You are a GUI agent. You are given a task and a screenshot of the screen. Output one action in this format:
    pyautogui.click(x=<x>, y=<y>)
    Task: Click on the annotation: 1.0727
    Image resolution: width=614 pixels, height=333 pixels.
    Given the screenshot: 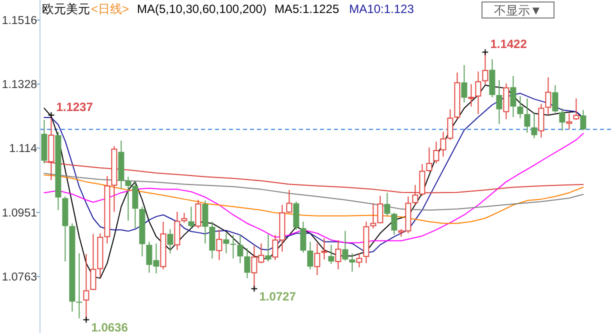 What is the action you would take?
    pyautogui.click(x=277, y=297)
    